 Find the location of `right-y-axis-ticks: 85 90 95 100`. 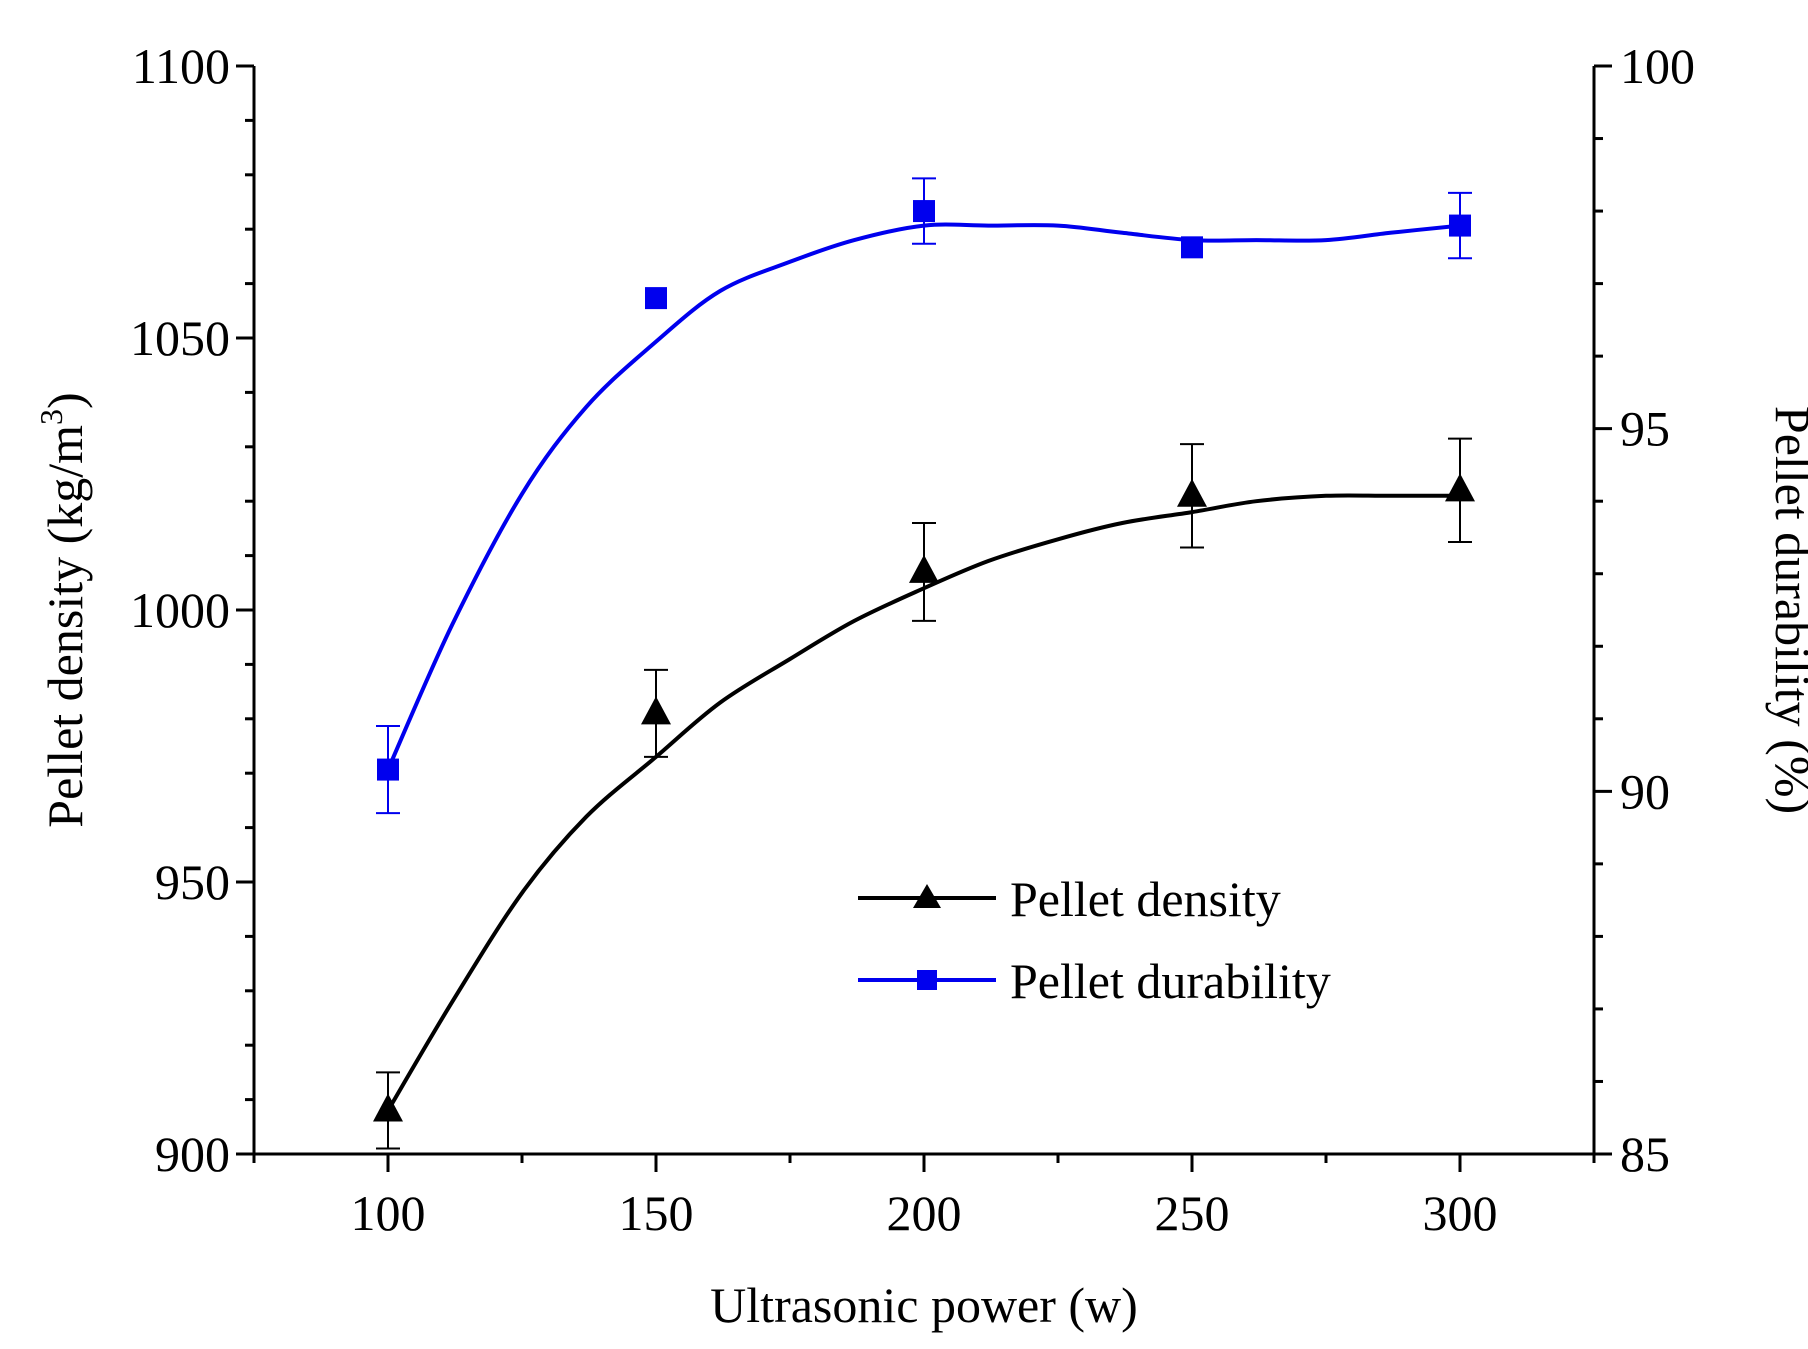

right-y-axis-ticks: 85 90 95 100 is located at coordinates (1644, 610).